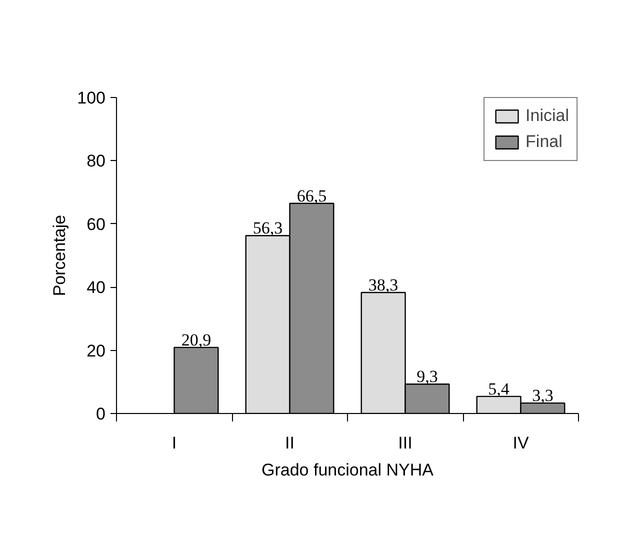 Image resolution: width=617 pixels, height=541 pixels. Describe the element at coordinates (91, 98) in the screenshot. I see `y-tick-label: 100` at that location.